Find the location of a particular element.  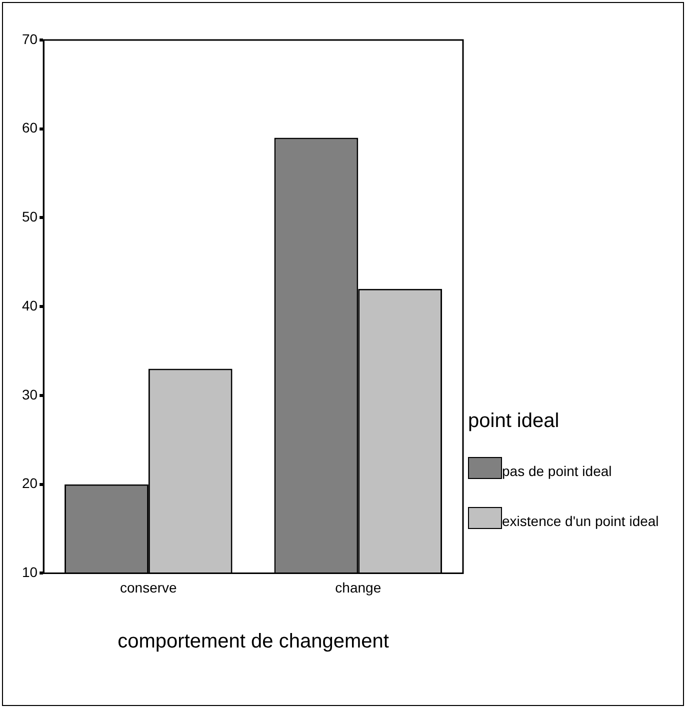

legend-label: existence d'un point ideal is located at coordinates (580, 521).